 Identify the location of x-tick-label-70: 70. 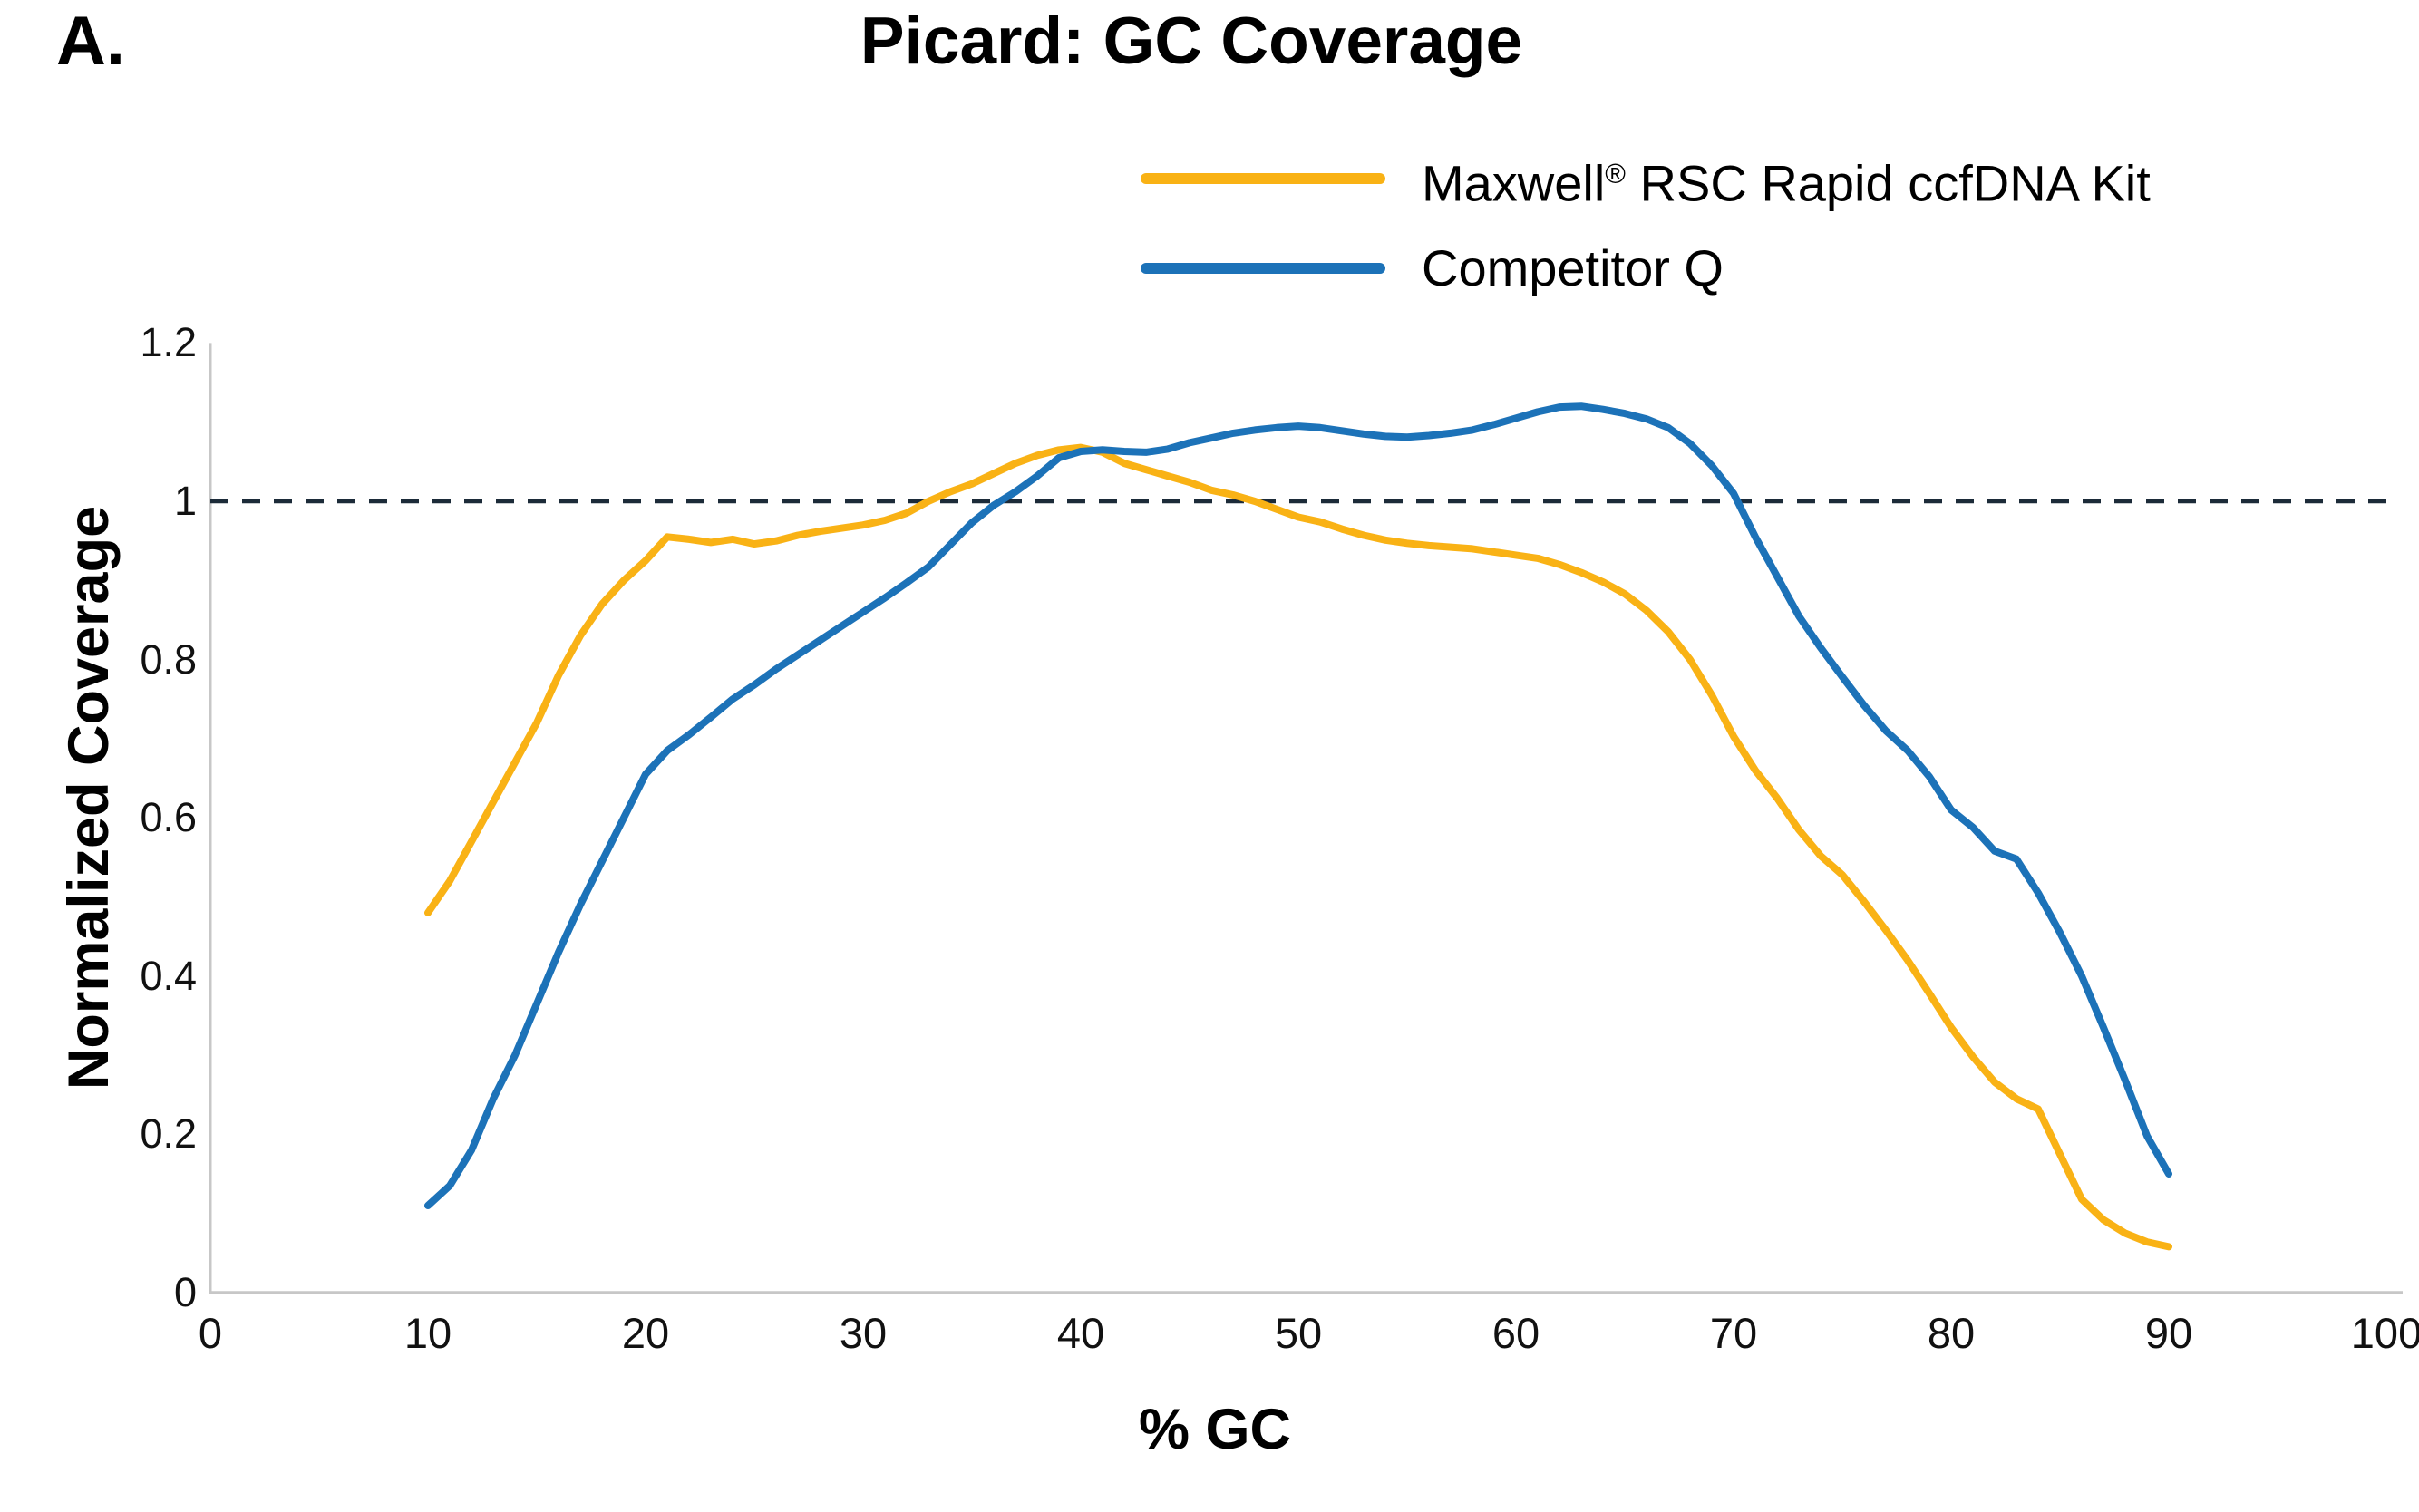
(1733, 1333).